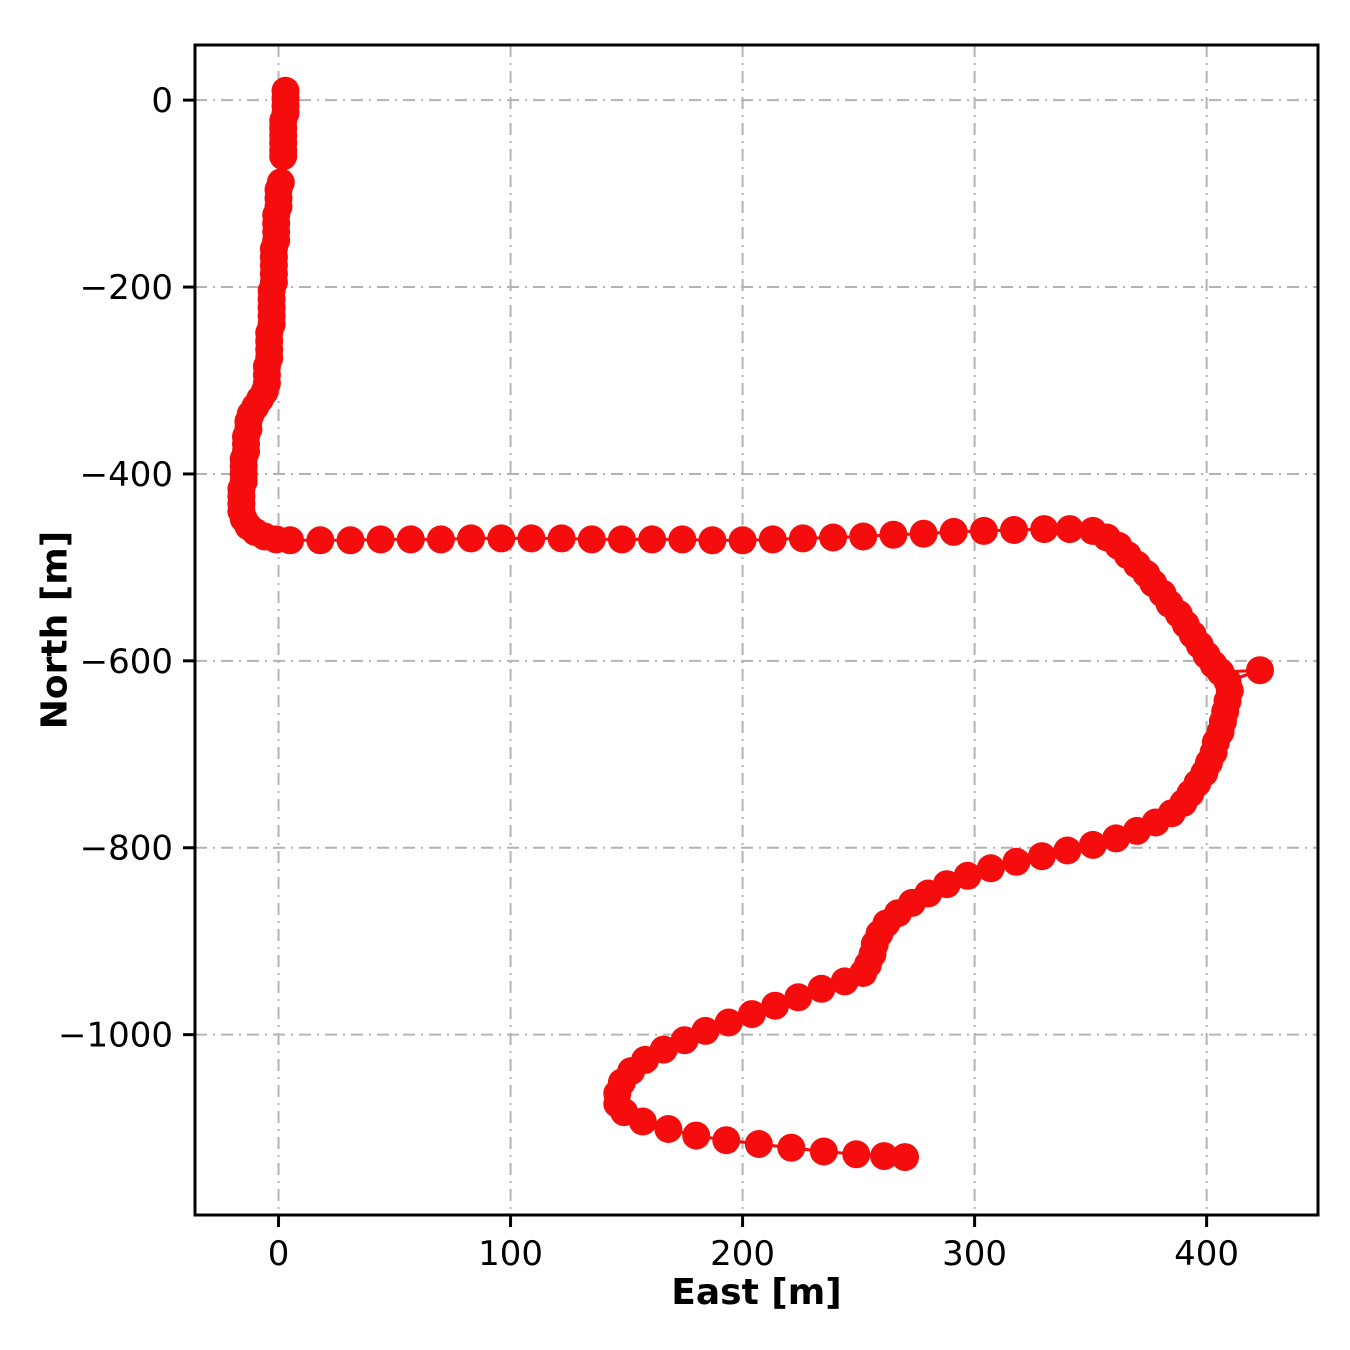  I want to click on y-tick-label: −600, so click(126, 662).